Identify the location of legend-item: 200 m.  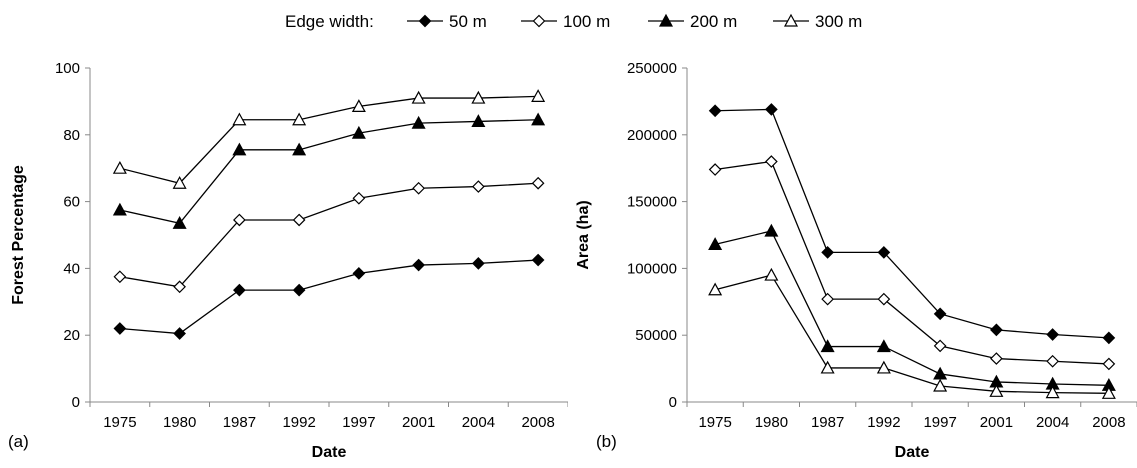
(692, 21).